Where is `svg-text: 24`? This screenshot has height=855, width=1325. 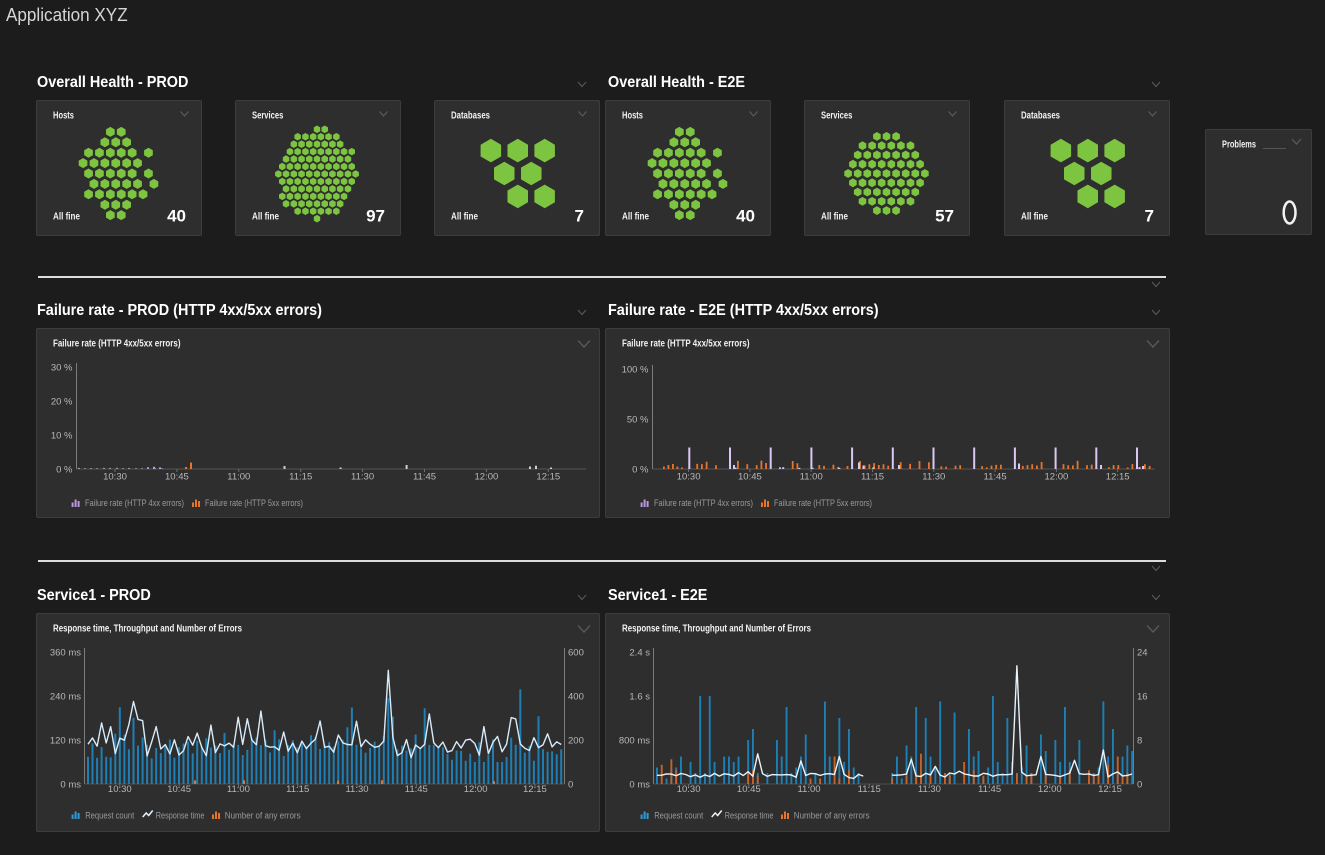 svg-text: 24 is located at coordinates (1142, 653).